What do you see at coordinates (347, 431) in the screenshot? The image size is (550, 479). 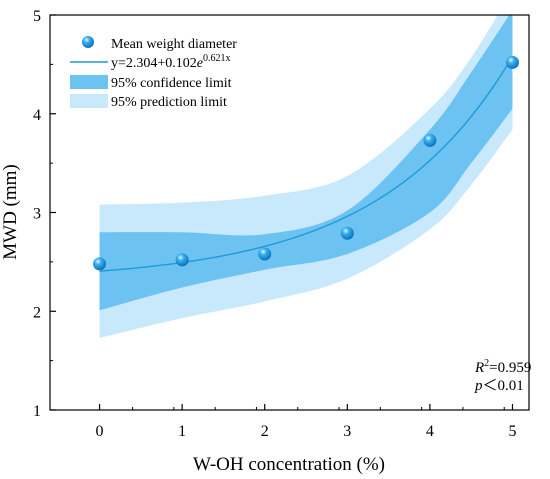 I see `x-tick-label: 3` at bounding box center [347, 431].